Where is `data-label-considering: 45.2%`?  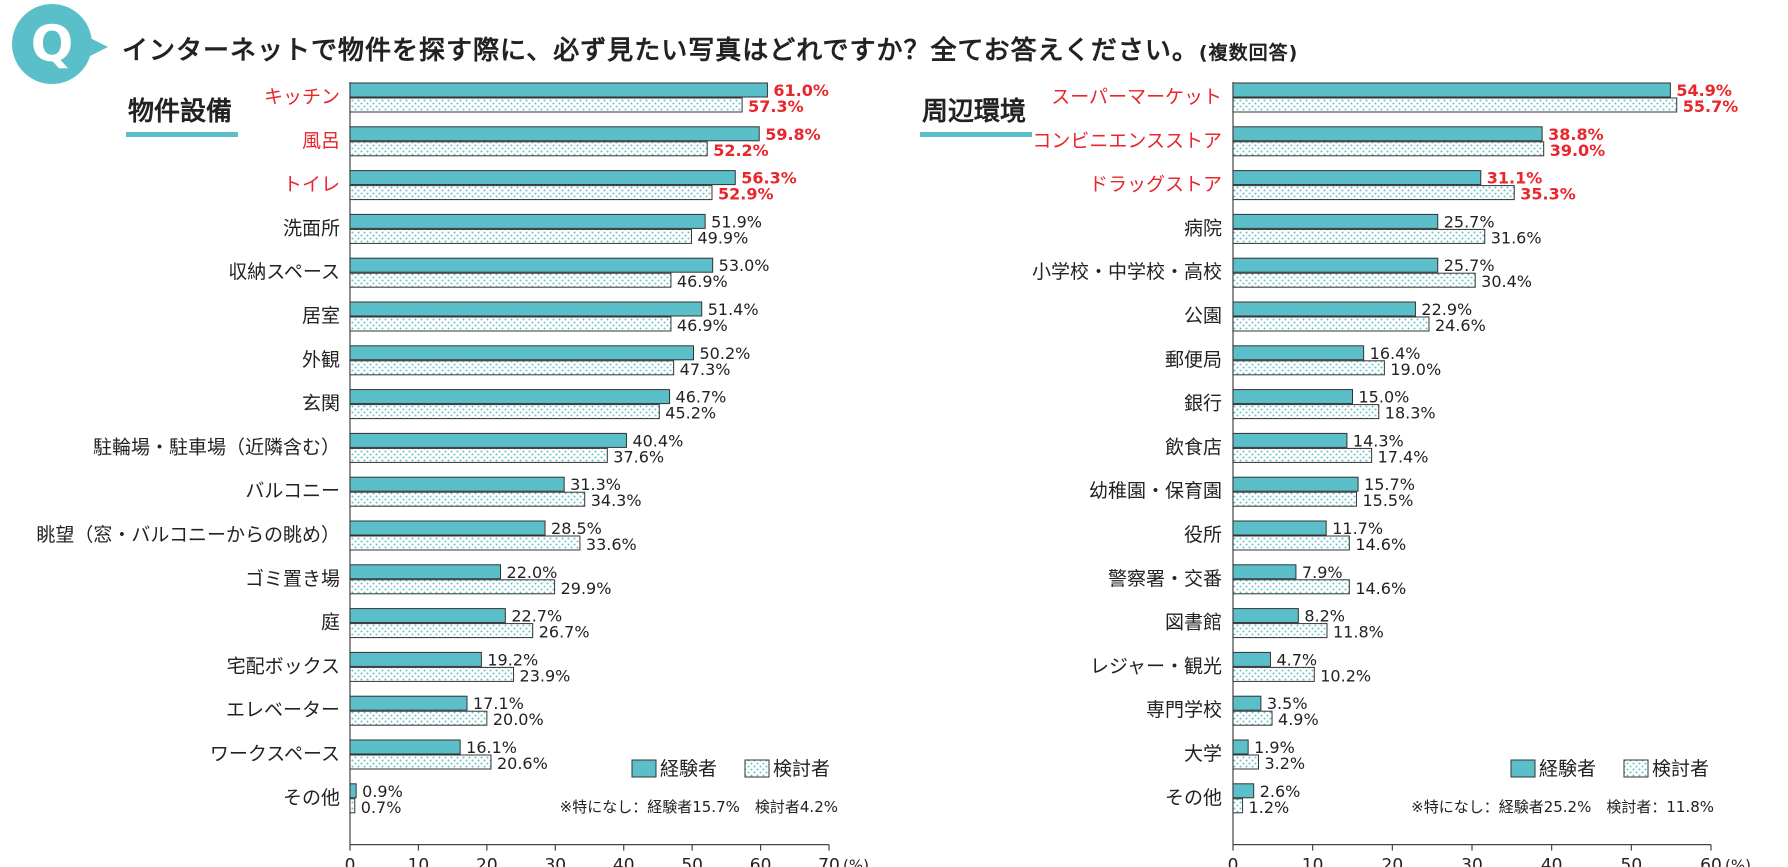 data-label-considering: 45.2% is located at coordinates (690, 413).